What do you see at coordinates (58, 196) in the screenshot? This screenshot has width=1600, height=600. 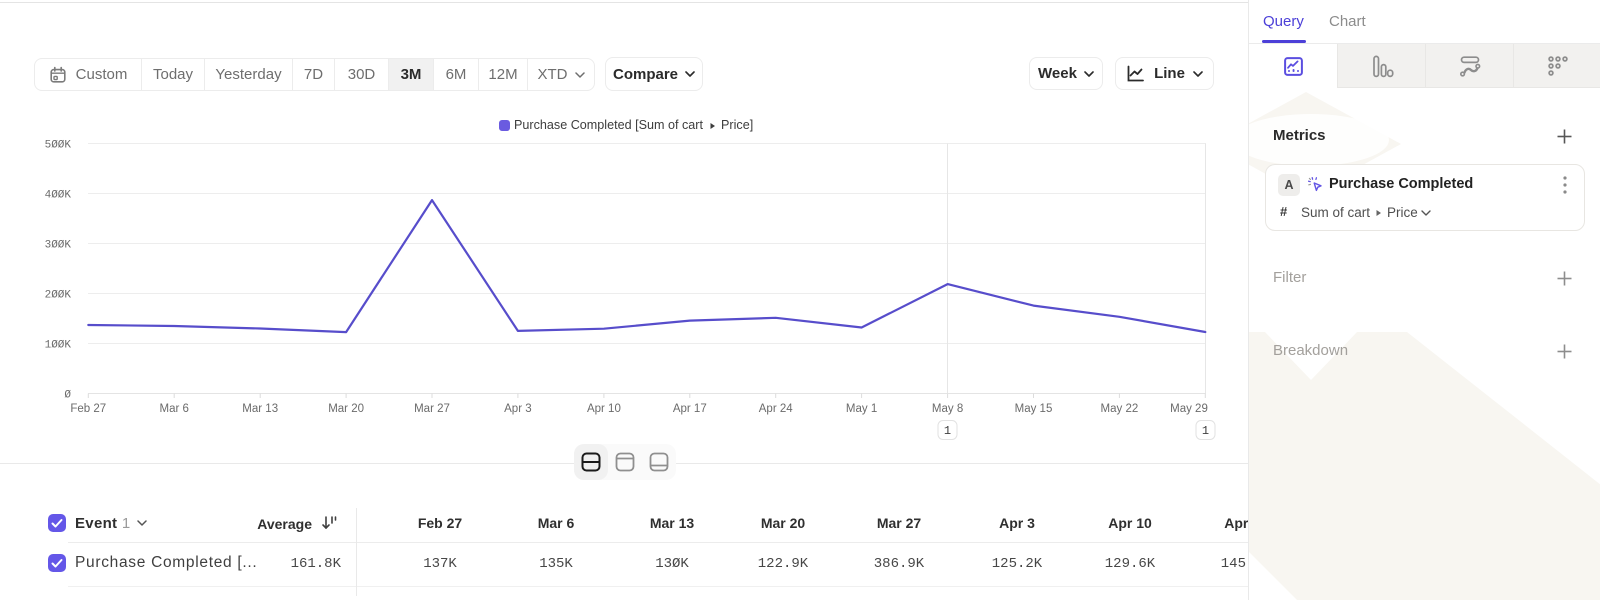 I see `svg-text: 4ØØK` at bounding box center [58, 196].